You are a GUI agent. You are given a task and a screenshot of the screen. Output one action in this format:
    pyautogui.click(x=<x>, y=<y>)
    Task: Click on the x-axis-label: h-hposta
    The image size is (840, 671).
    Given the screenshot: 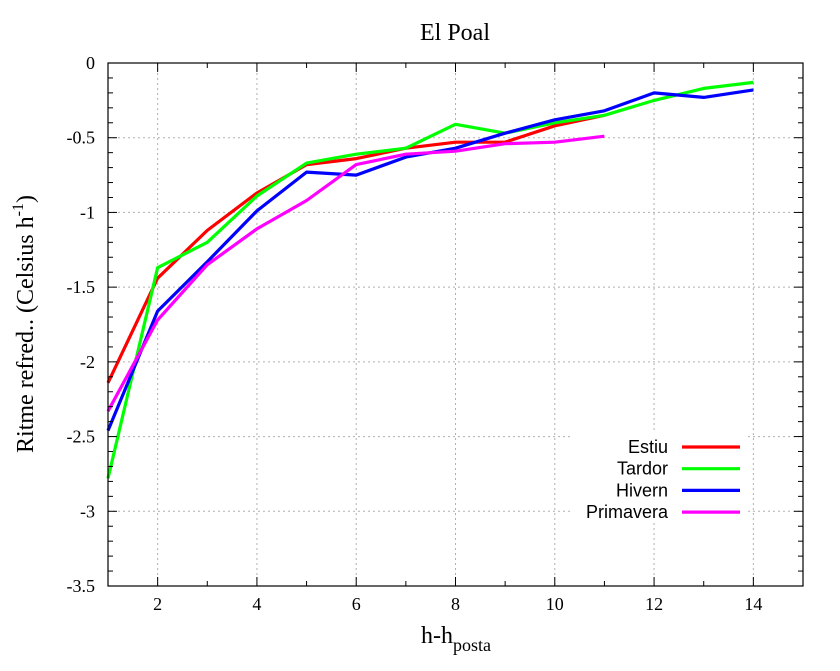 What is the action you would take?
    pyautogui.click(x=456, y=639)
    